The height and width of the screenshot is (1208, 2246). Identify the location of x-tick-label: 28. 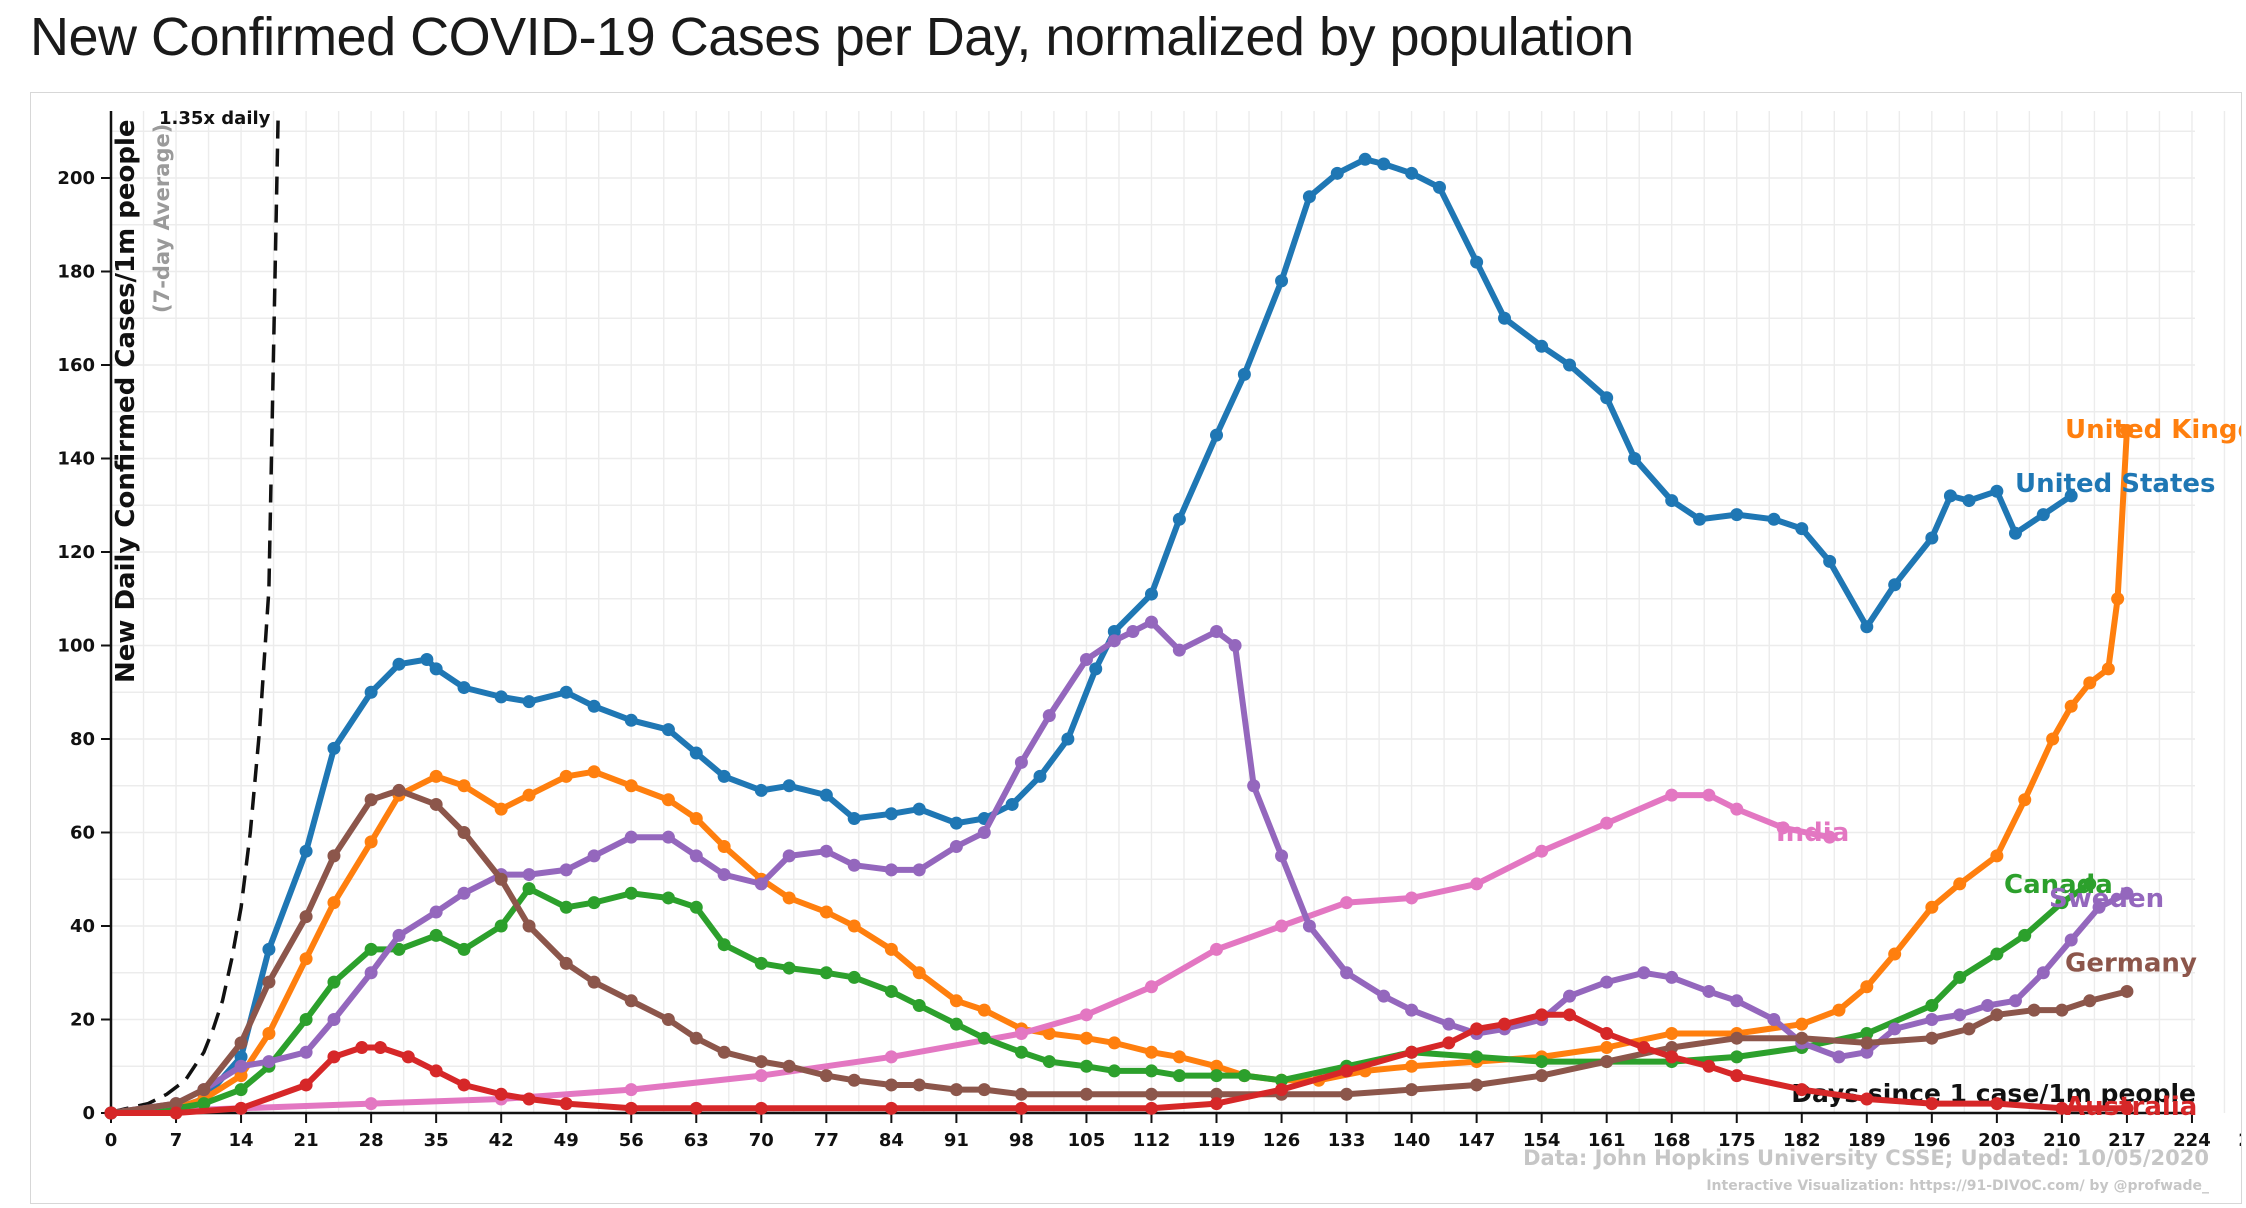
(371, 1140).